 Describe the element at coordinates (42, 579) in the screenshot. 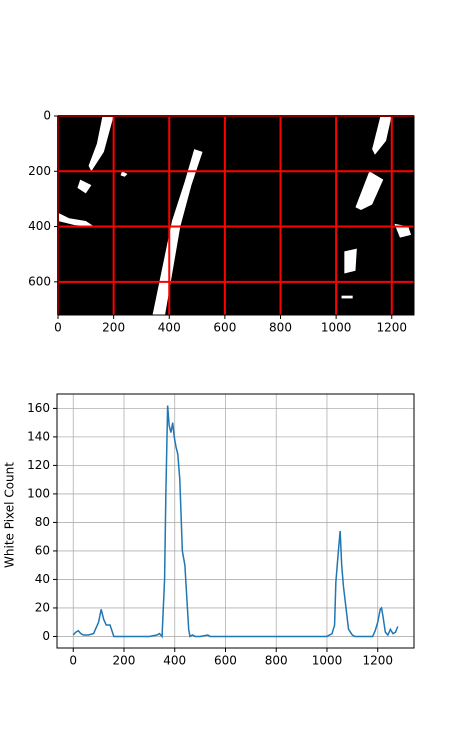

I see `y-tick-label: 40` at that location.